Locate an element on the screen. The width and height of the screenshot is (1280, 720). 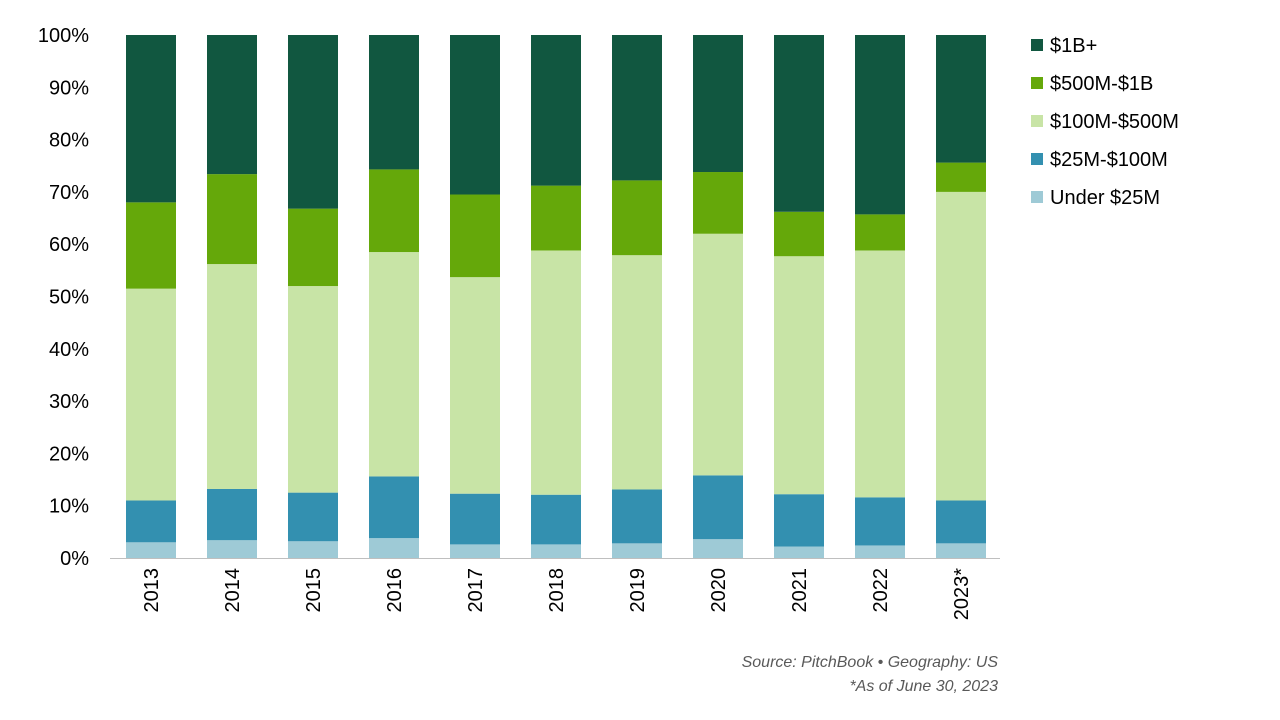
y-tick-label: 100% is located at coordinates (63, 36).